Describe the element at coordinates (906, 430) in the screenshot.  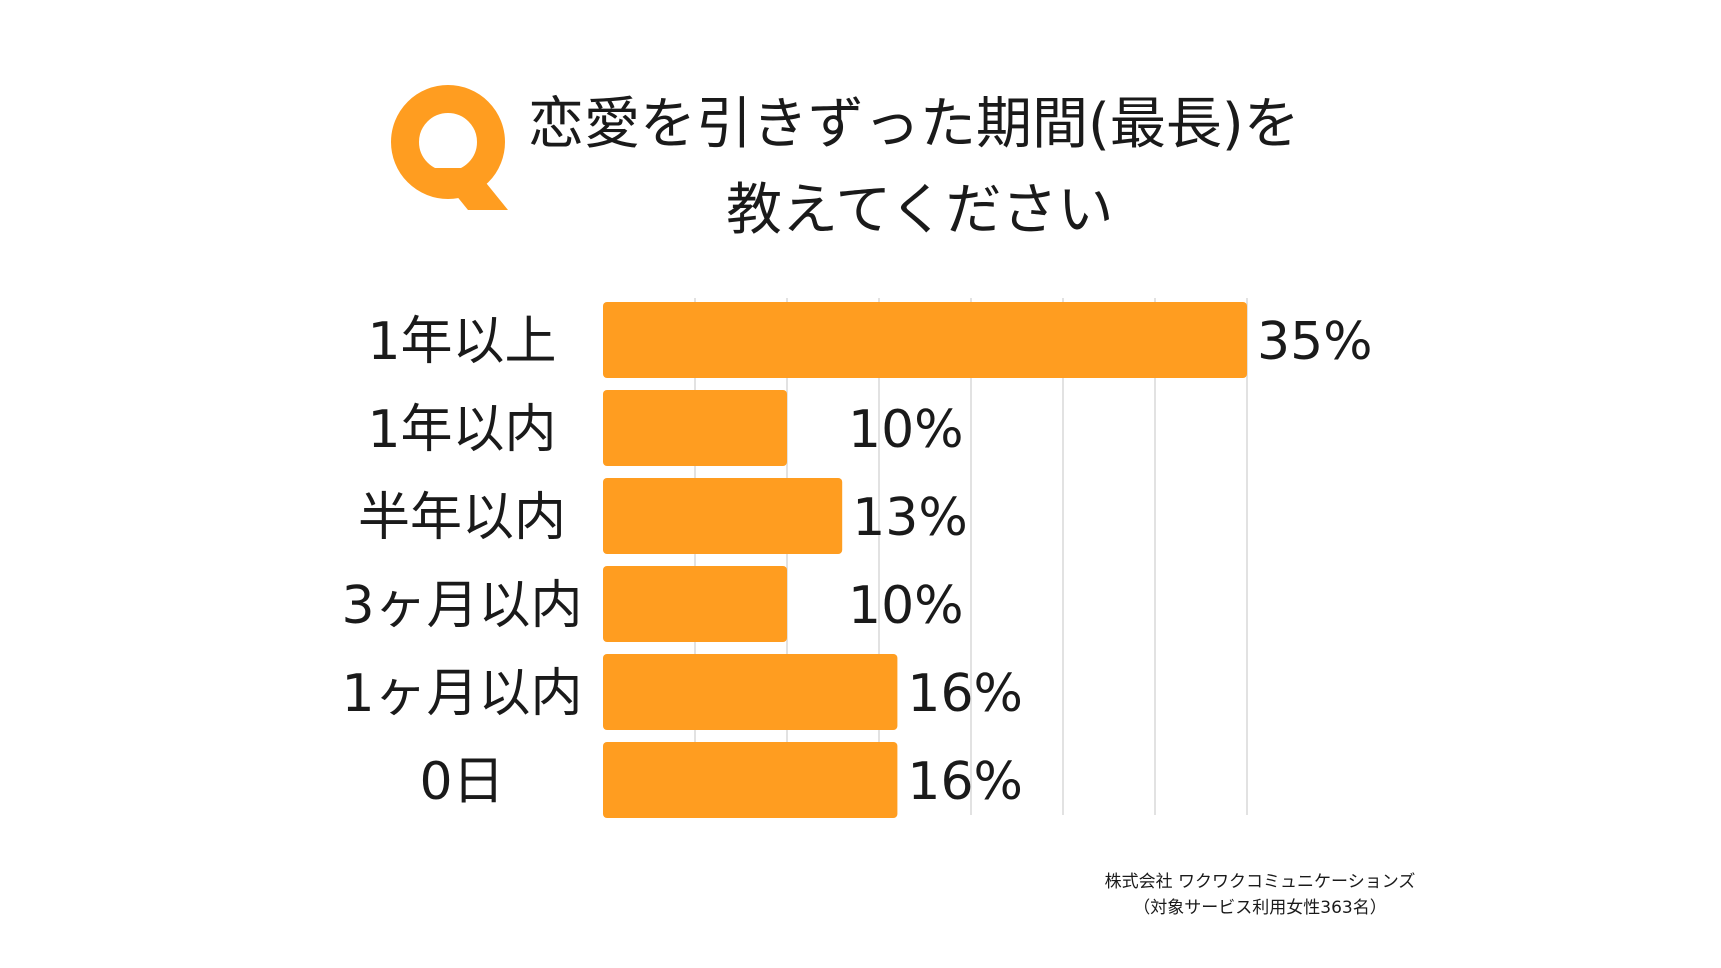
I see `value-label-1: 10%` at that location.